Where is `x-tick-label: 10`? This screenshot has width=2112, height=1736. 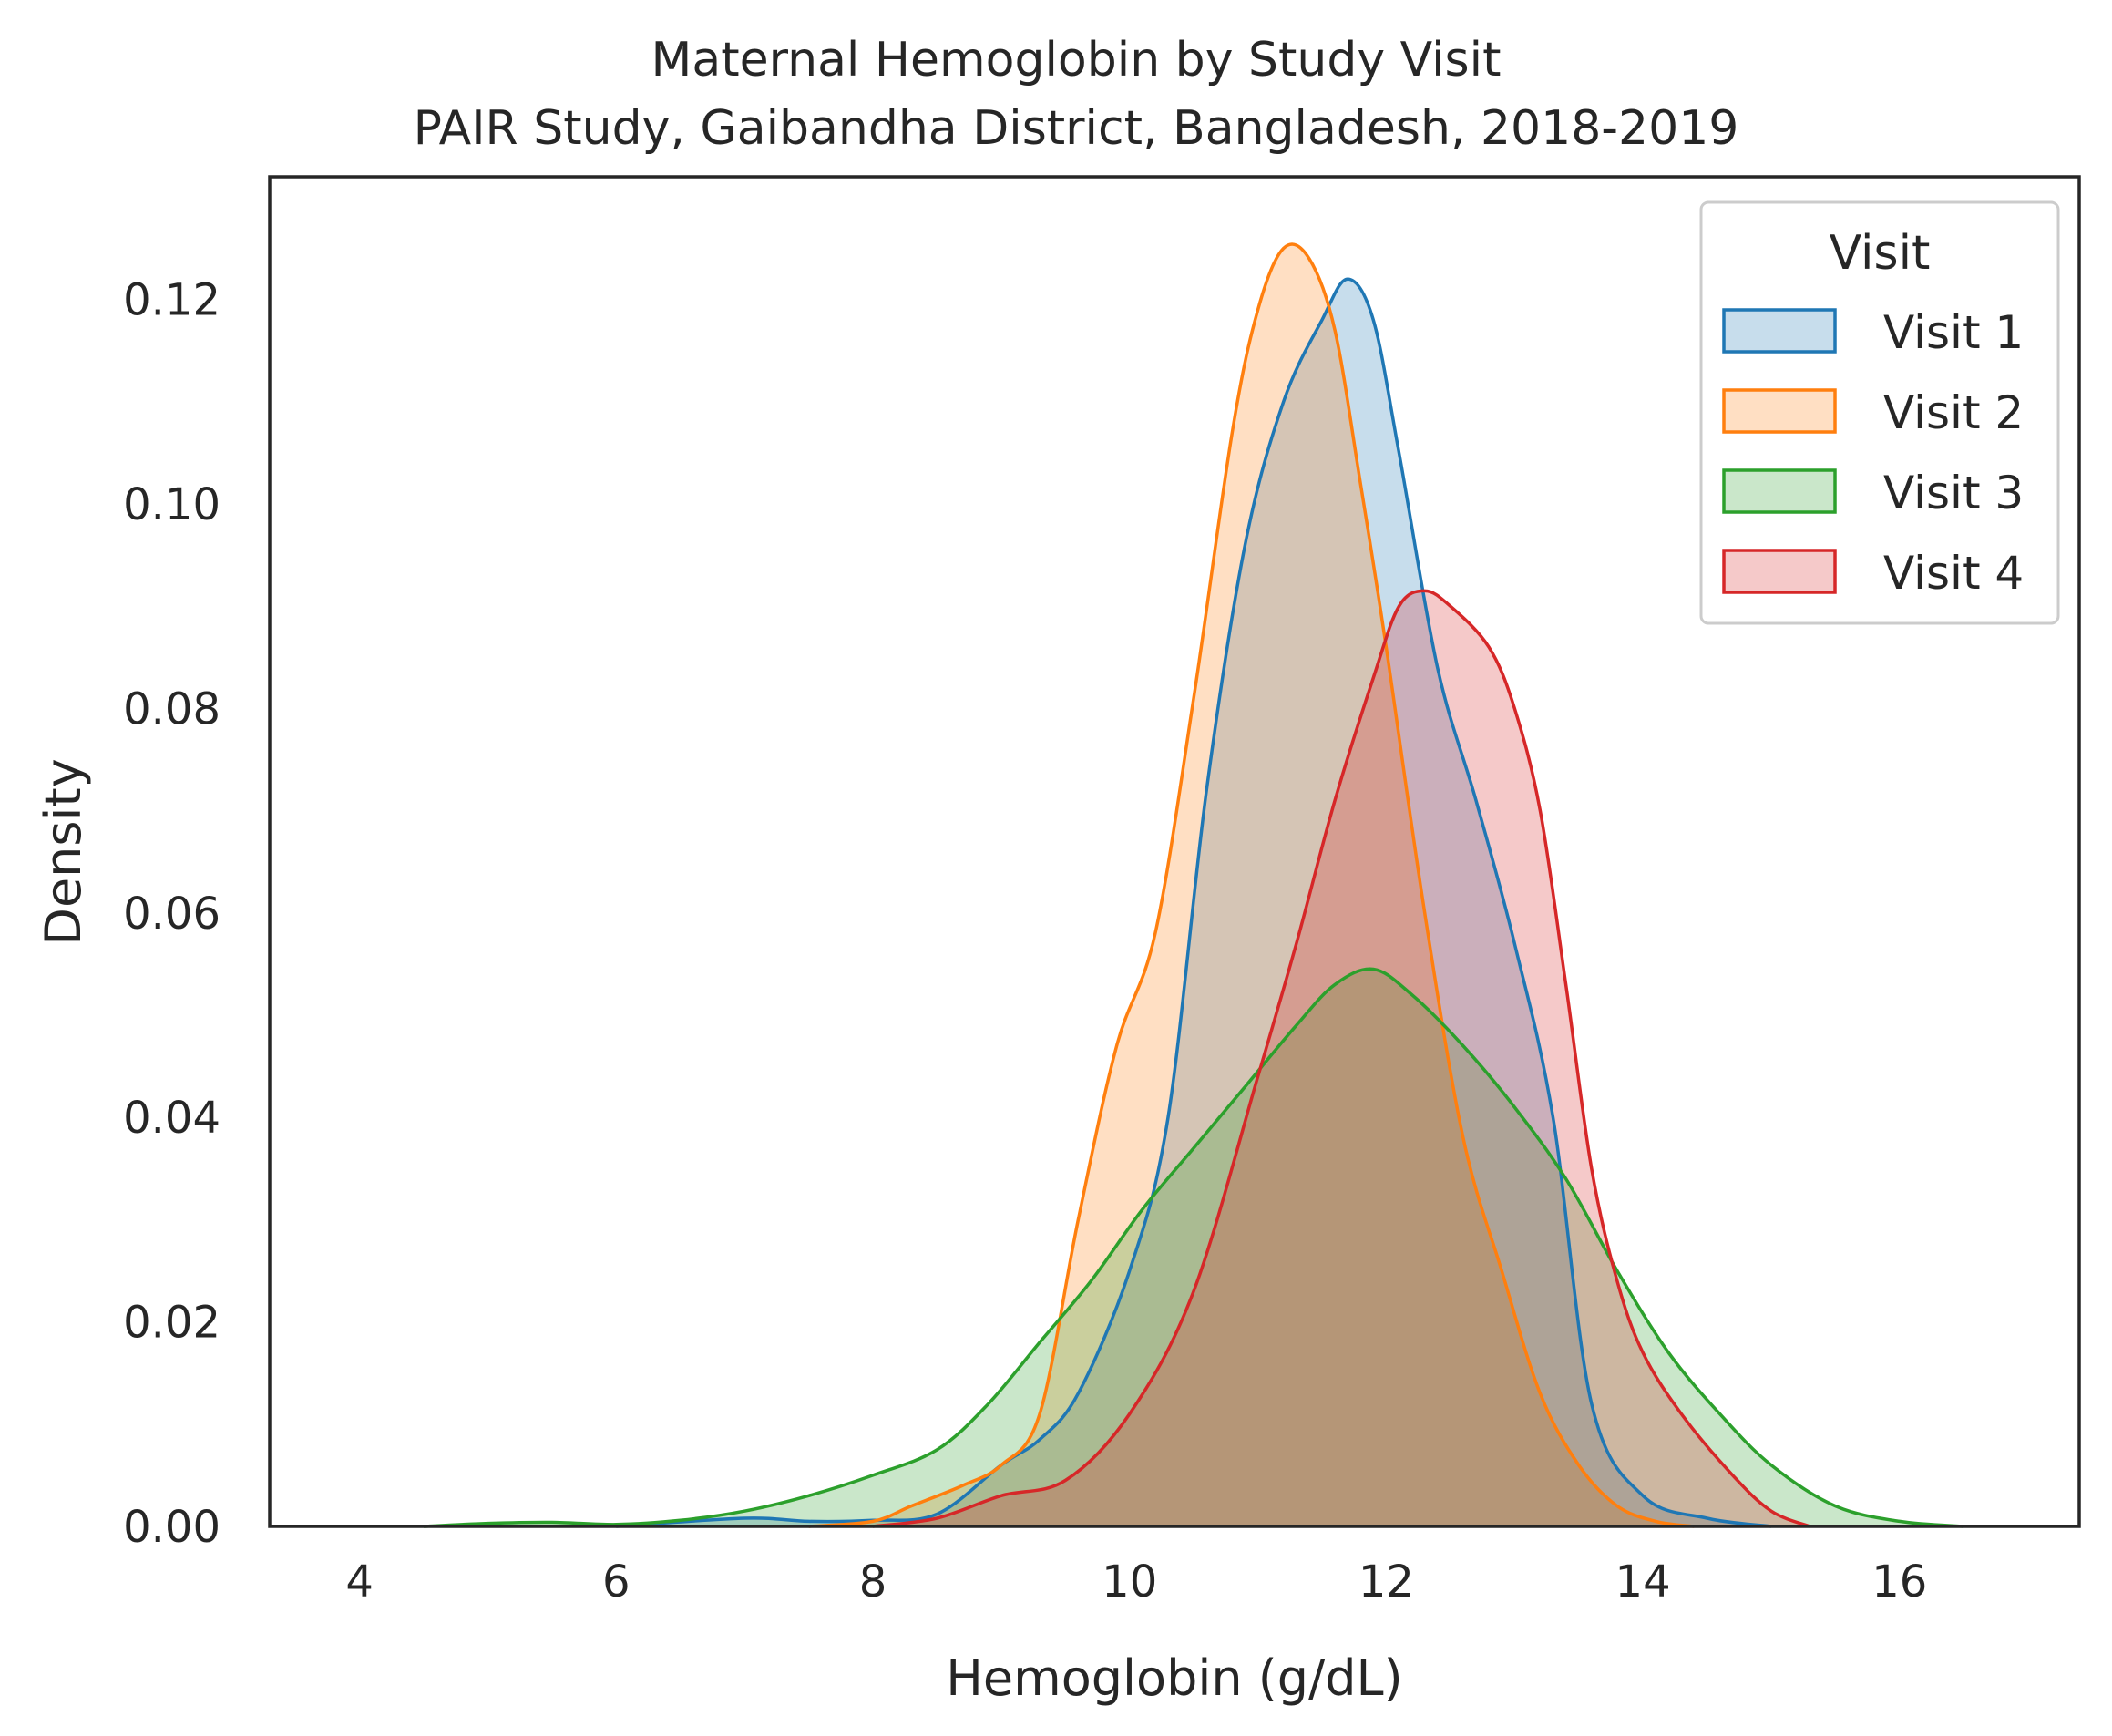 x-tick-label: 10 is located at coordinates (1130, 1582).